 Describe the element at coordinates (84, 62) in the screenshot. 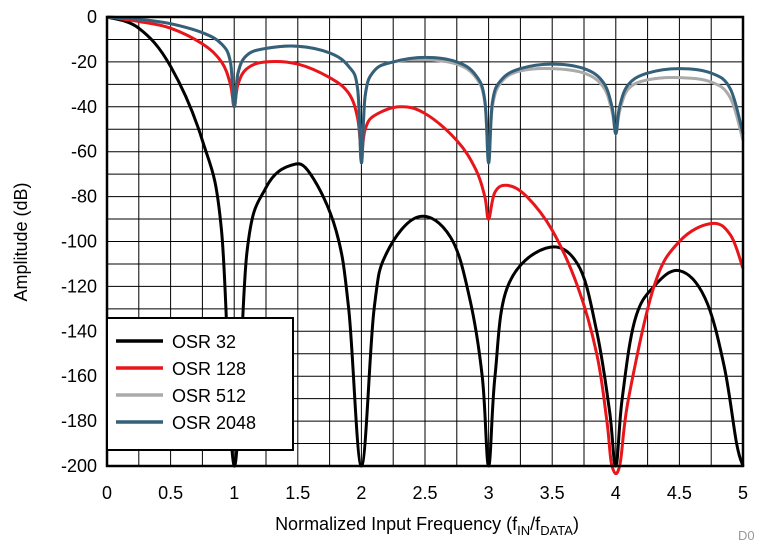

I see `y-tick-label: -20` at that location.